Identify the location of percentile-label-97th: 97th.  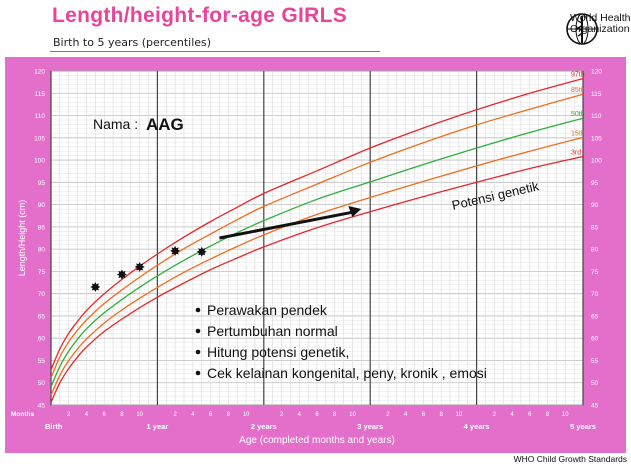
(578, 75).